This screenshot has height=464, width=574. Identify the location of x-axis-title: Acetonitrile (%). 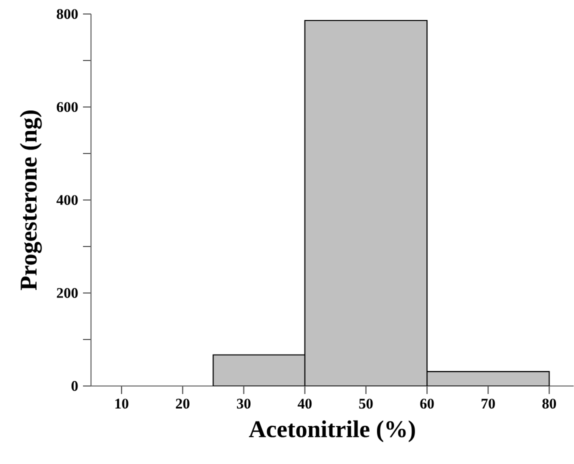
(331, 431).